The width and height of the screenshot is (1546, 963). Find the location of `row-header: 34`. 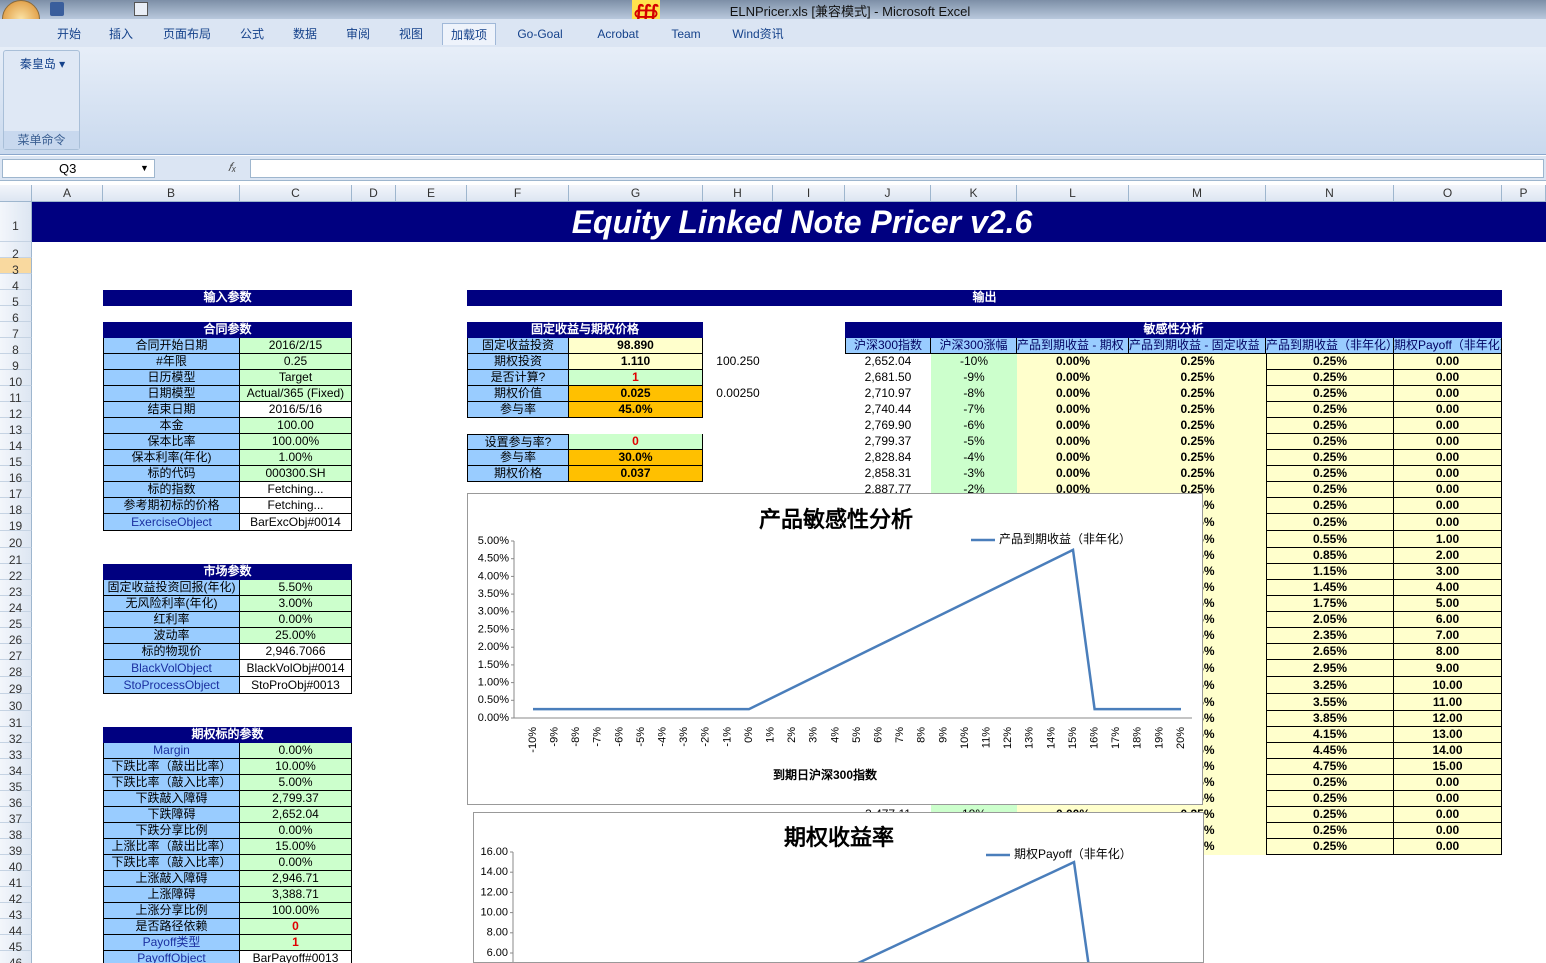

row-header: 34 is located at coordinates (16, 768).